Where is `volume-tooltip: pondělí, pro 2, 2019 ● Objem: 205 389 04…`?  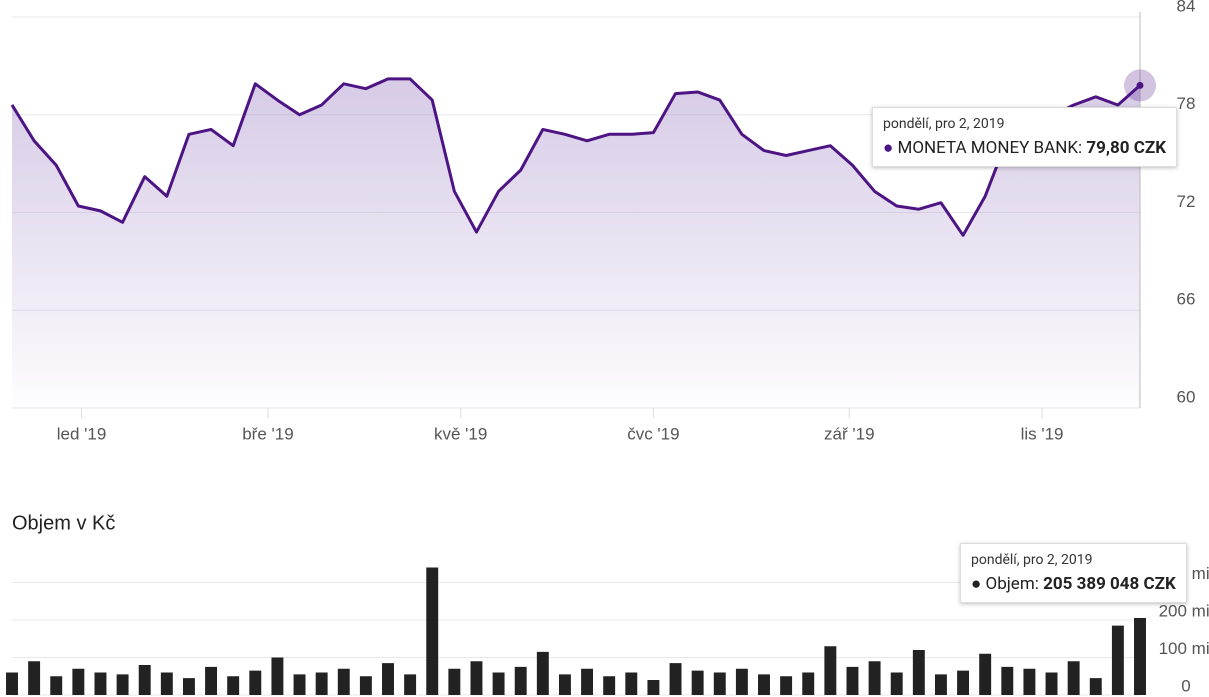
volume-tooltip: pondělí, pro 2, 2019 ● Objem: 205 389 04… is located at coordinates (1073, 573).